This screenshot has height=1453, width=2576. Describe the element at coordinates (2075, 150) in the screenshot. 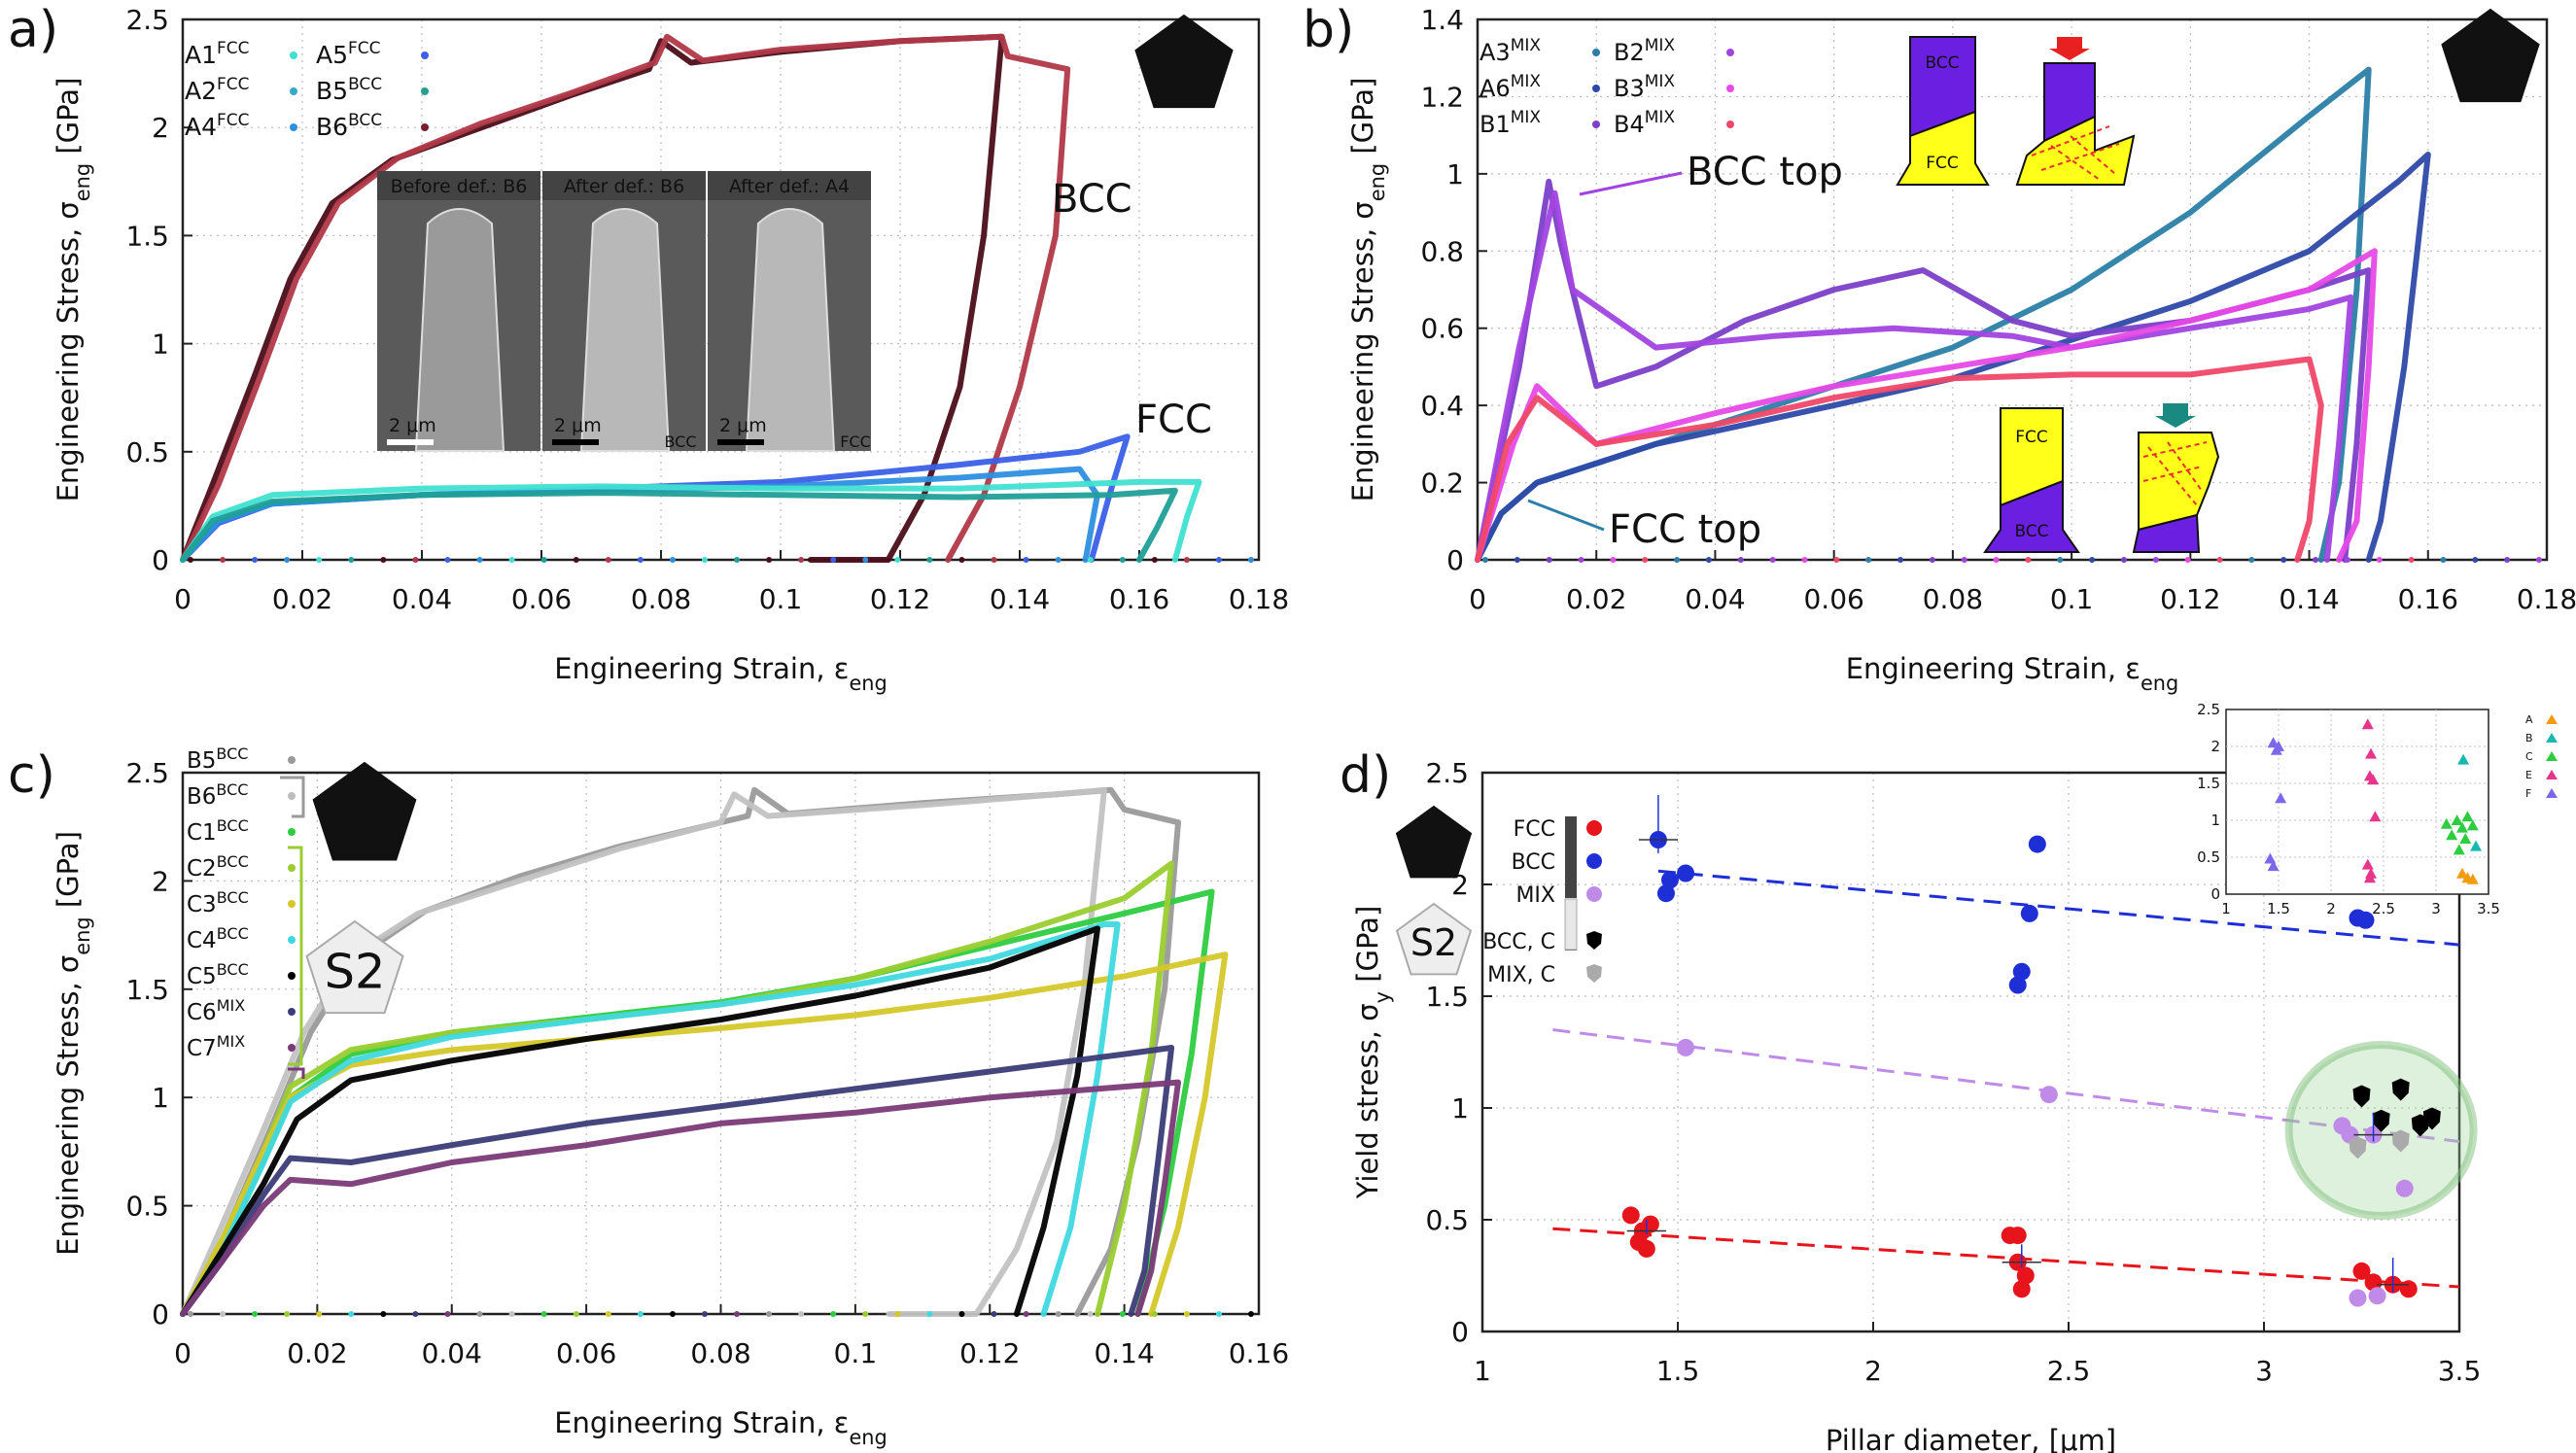

I see `schematic-deformed-fcc` at that location.